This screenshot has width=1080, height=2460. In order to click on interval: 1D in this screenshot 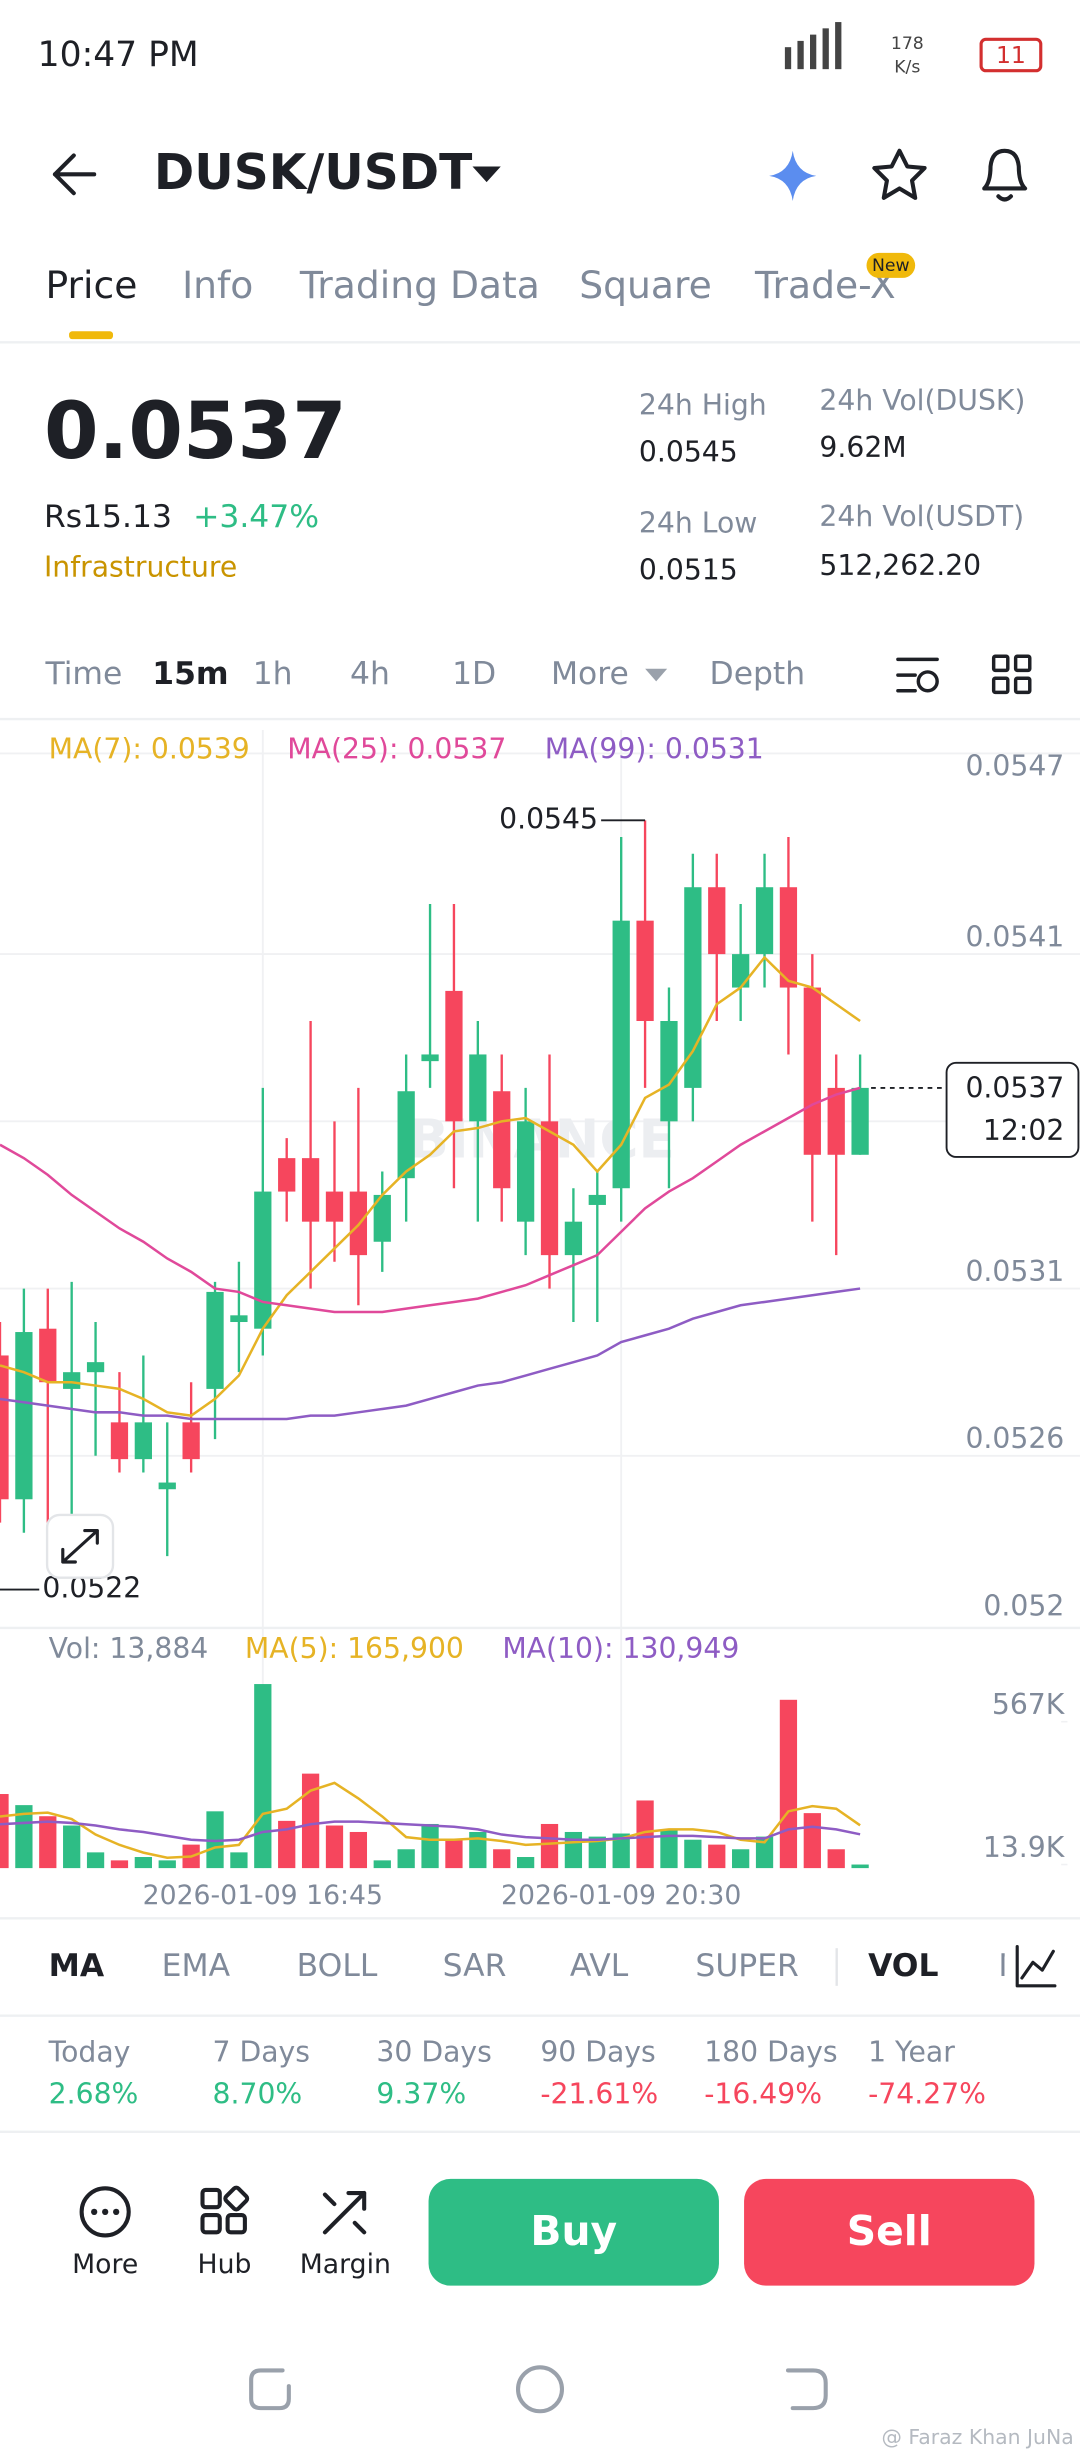, I will do `click(474, 674)`.